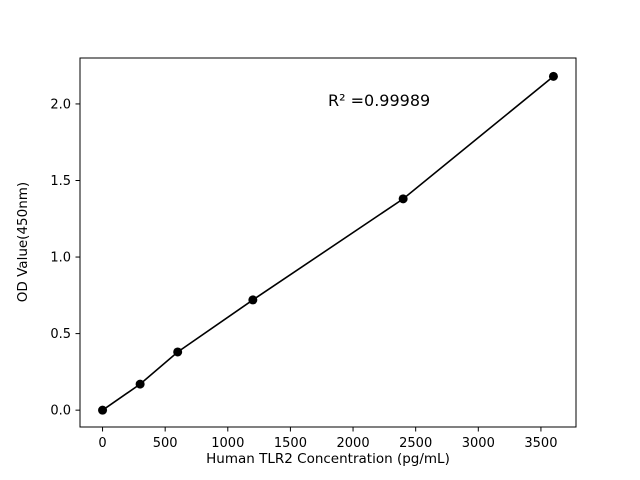 The height and width of the screenshot is (480, 640). What do you see at coordinates (60, 181) in the screenshot?
I see `y-tick-label: 1.5` at bounding box center [60, 181].